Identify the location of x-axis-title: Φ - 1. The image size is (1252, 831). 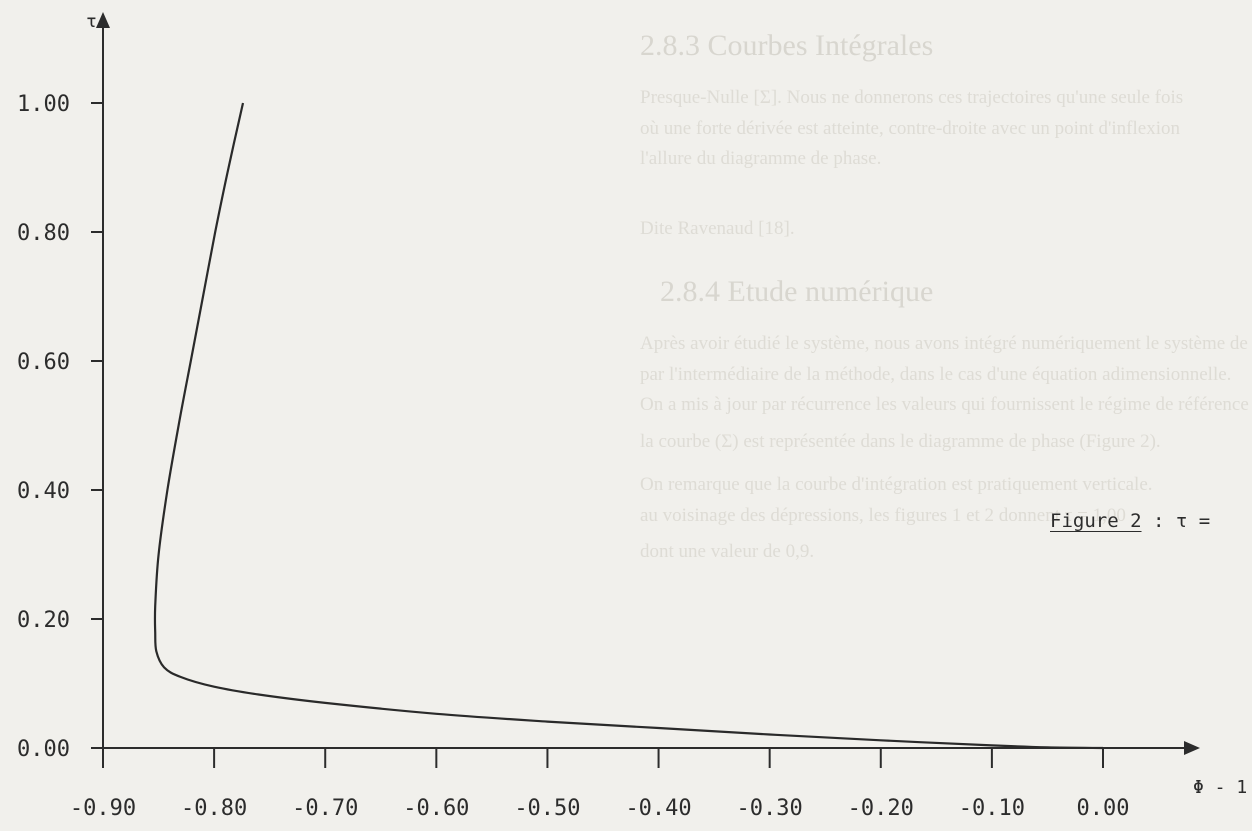
(1220, 787).